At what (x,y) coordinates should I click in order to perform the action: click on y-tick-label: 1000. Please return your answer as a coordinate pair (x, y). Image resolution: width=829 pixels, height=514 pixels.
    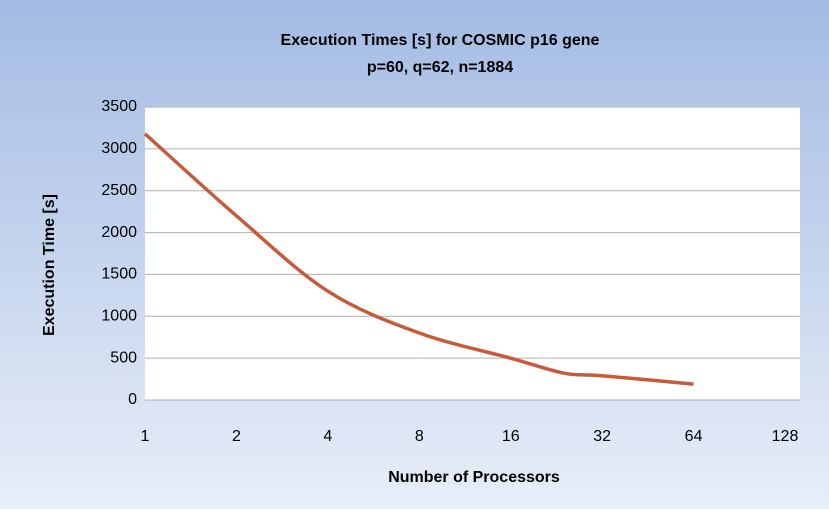
    Looking at the image, I should click on (119, 316).